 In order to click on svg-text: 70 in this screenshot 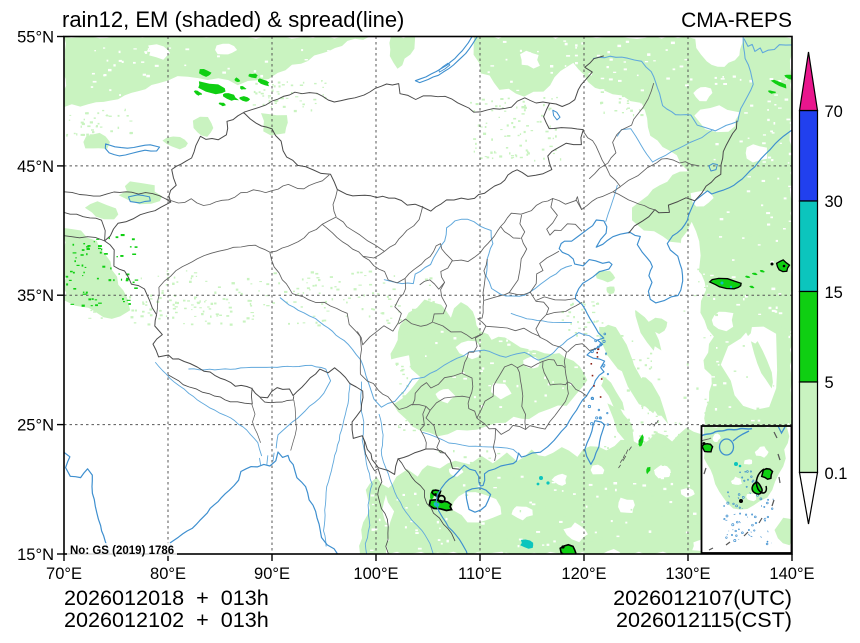, I will do `click(834, 112)`.